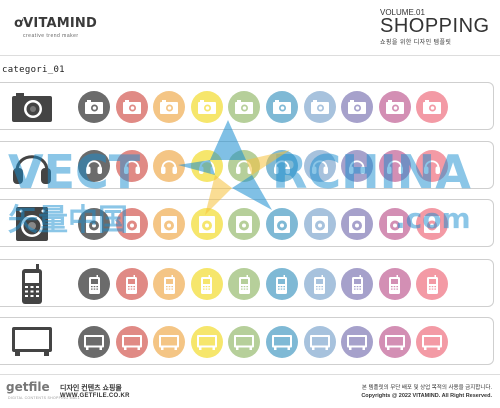 This screenshot has height=408, width=500. I want to click on icon-row-speaker, so click(247, 223).